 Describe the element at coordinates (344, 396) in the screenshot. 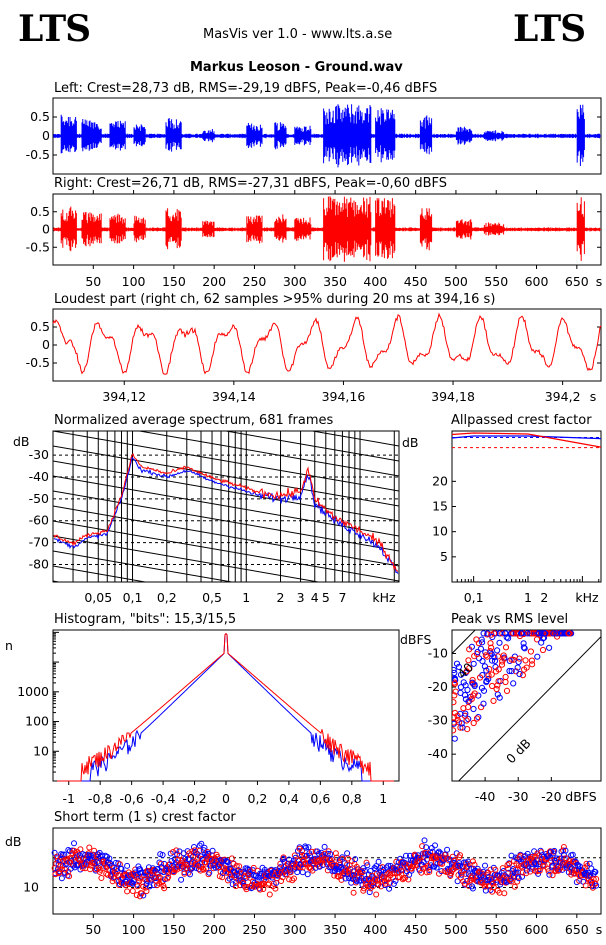

I see `loudest_part-xtick-label: 394,16` at that location.